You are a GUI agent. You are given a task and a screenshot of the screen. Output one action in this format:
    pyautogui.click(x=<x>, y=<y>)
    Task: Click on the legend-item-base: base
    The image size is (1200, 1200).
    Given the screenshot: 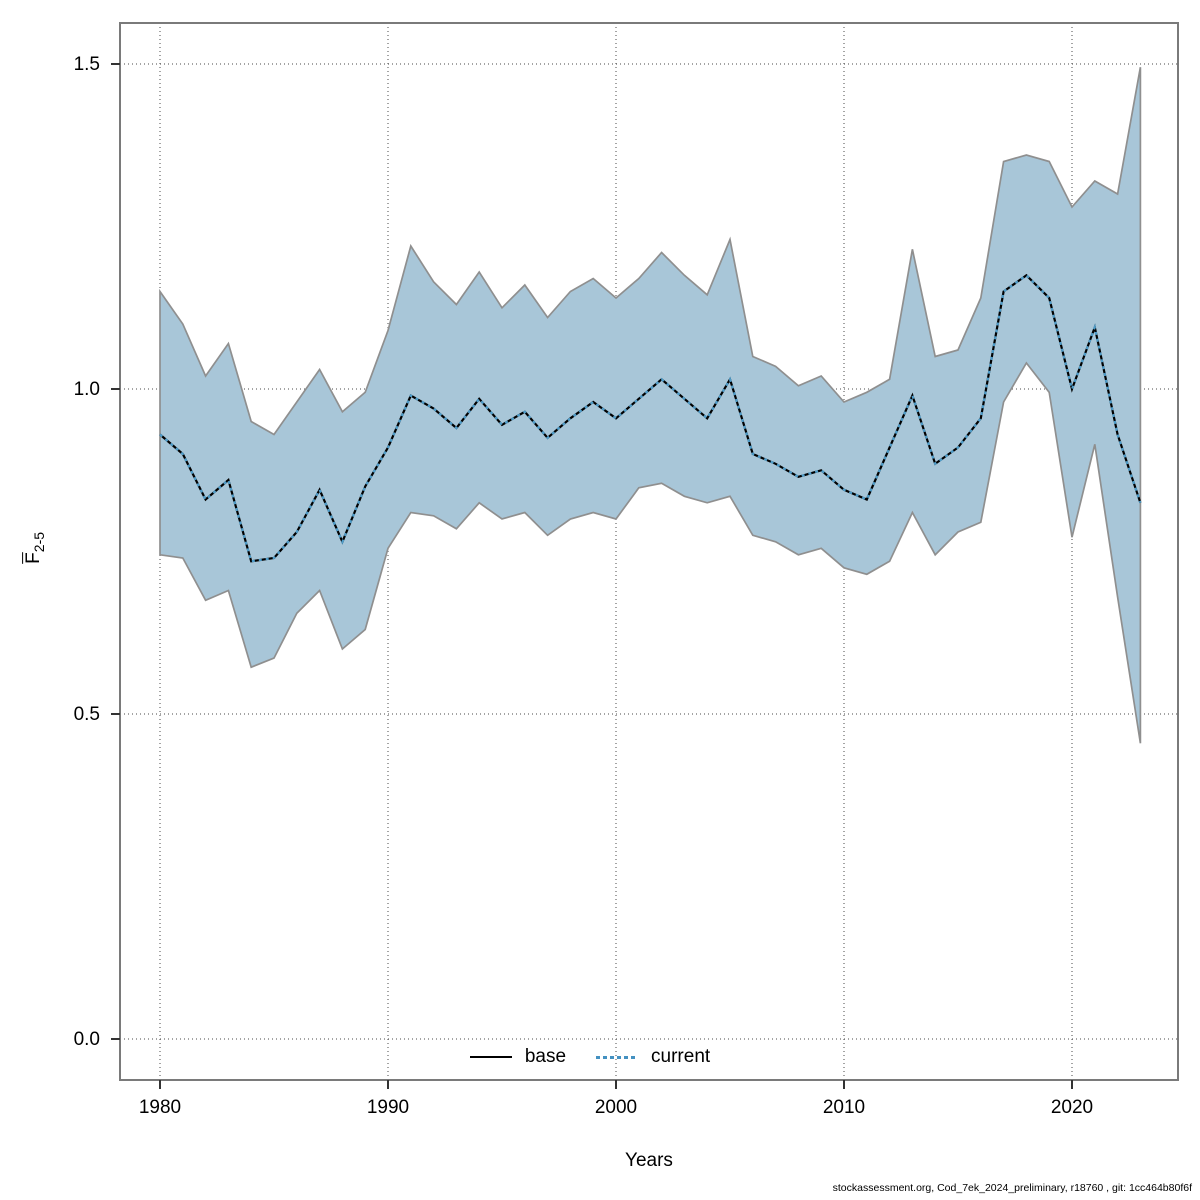 What is the action you would take?
    pyautogui.click(x=518, y=1057)
    